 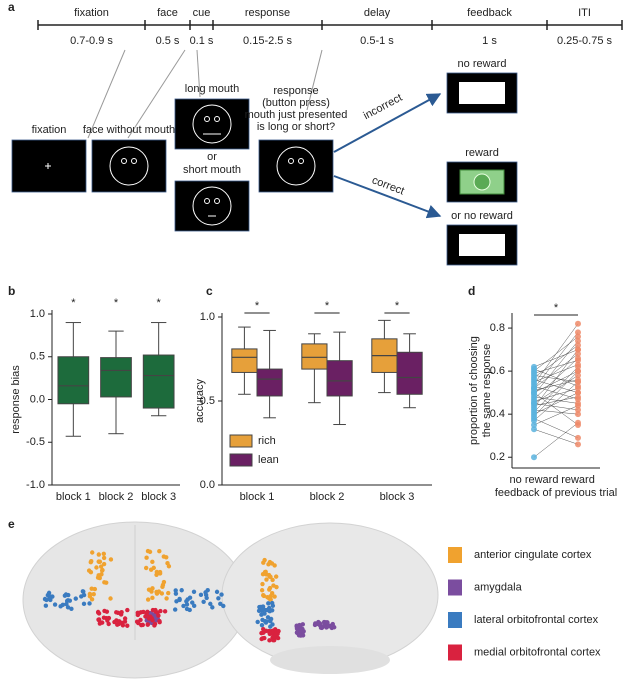 What do you see at coordinates (212, 206) in the screenshot?
I see `short-mouth-screen` at bounding box center [212, 206].